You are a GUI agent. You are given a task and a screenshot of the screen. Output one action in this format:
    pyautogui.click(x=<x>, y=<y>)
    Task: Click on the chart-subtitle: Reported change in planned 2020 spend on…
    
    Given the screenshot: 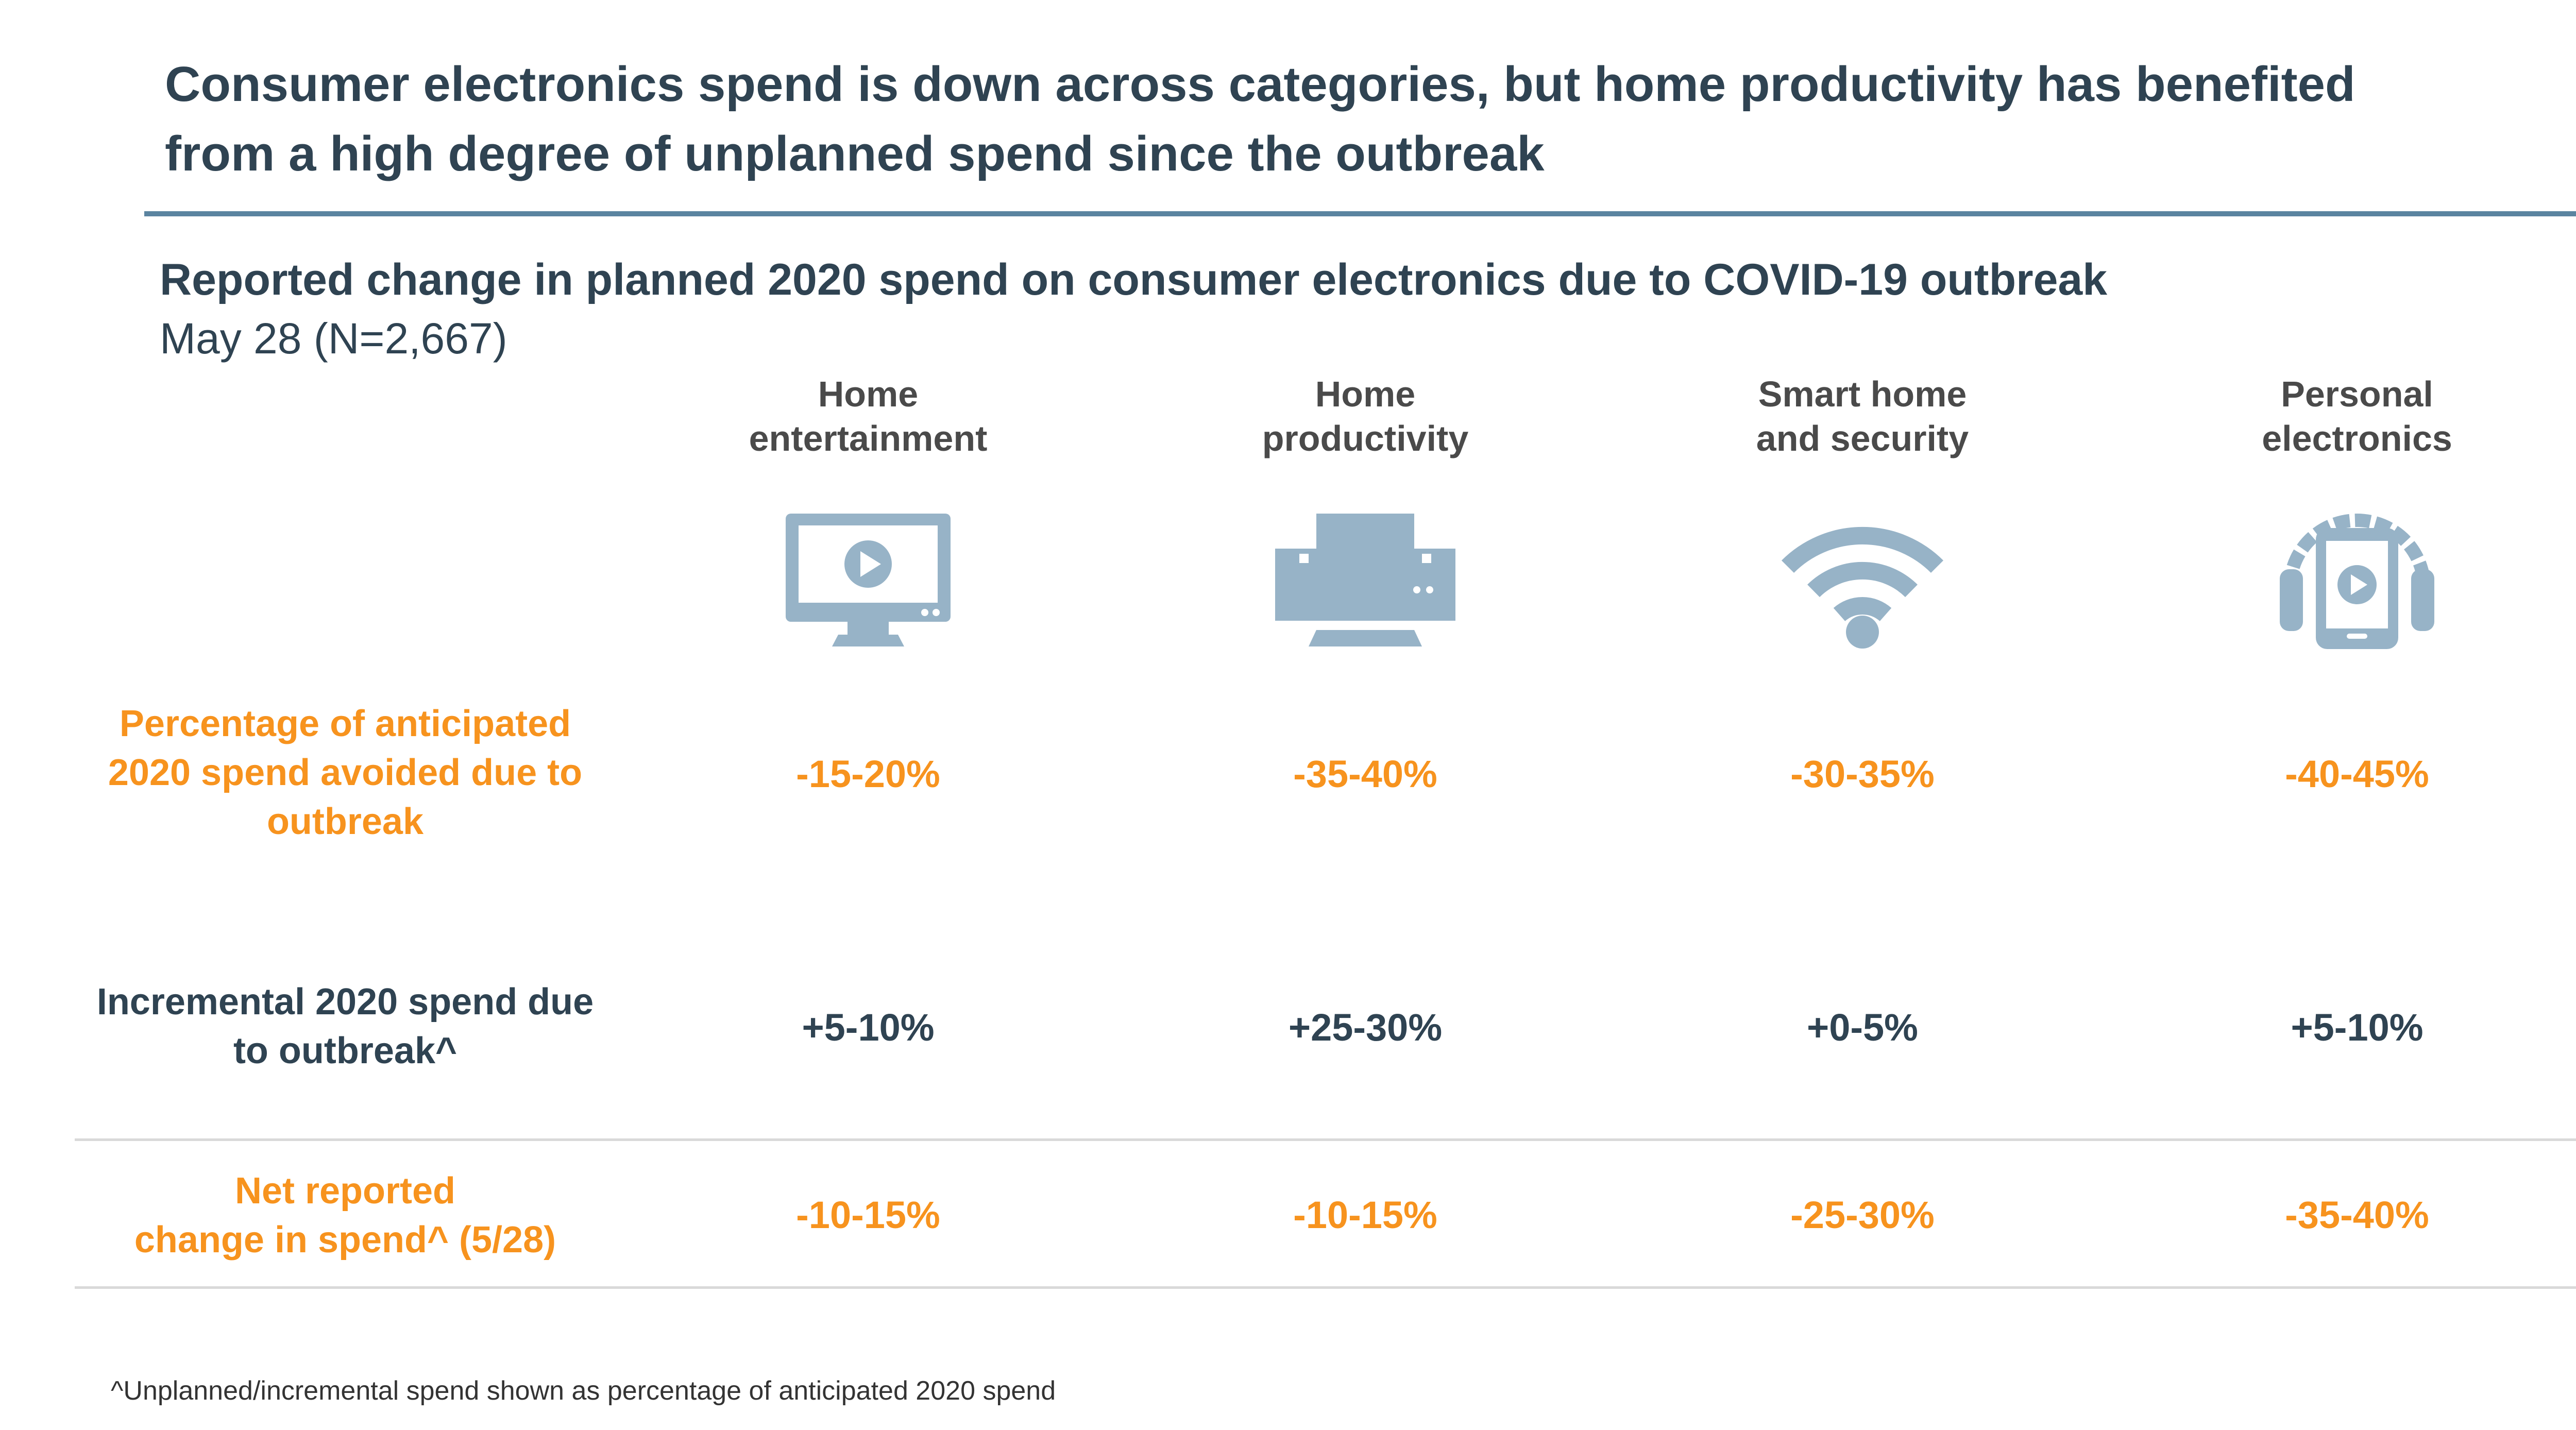 What is the action you would take?
    pyautogui.click(x=1134, y=279)
    